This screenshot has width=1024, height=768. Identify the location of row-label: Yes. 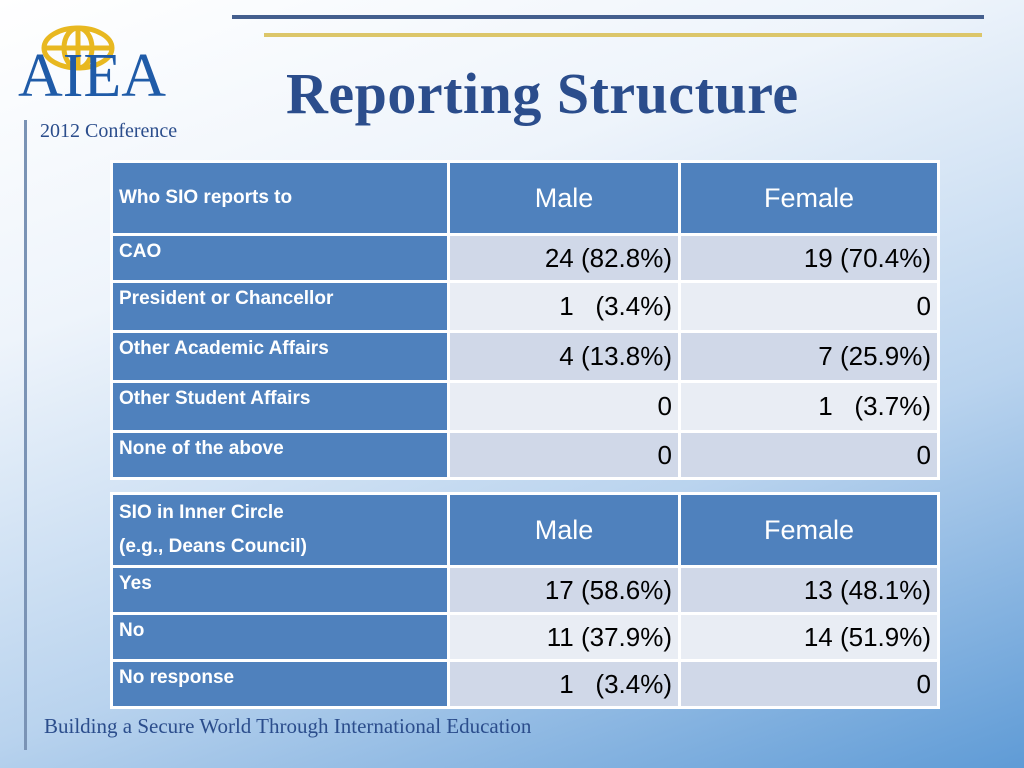
(280, 590).